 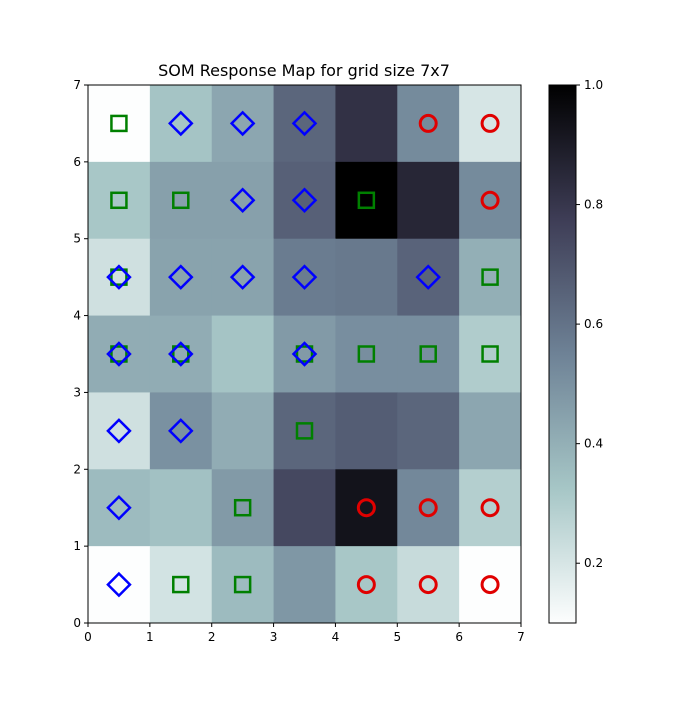 What do you see at coordinates (77, 392) in the screenshot?
I see `y-tick-label: 3` at bounding box center [77, 392].